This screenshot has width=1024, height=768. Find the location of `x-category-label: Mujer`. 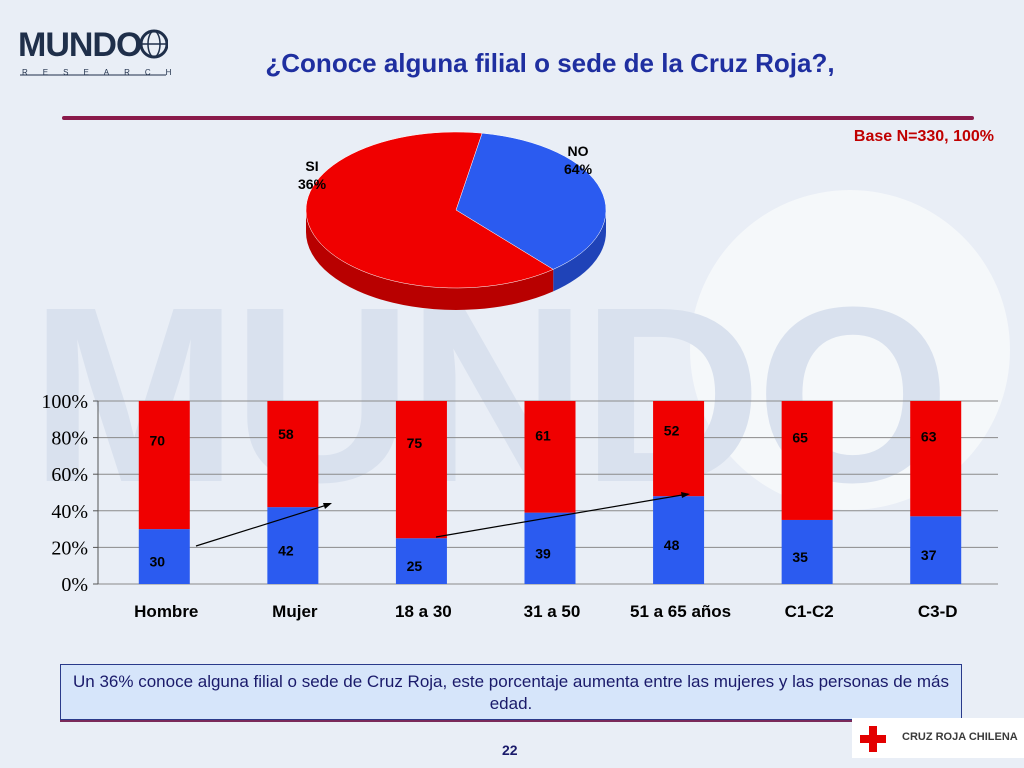

x-category-label: Mujer is located at coordinates (295, 611).